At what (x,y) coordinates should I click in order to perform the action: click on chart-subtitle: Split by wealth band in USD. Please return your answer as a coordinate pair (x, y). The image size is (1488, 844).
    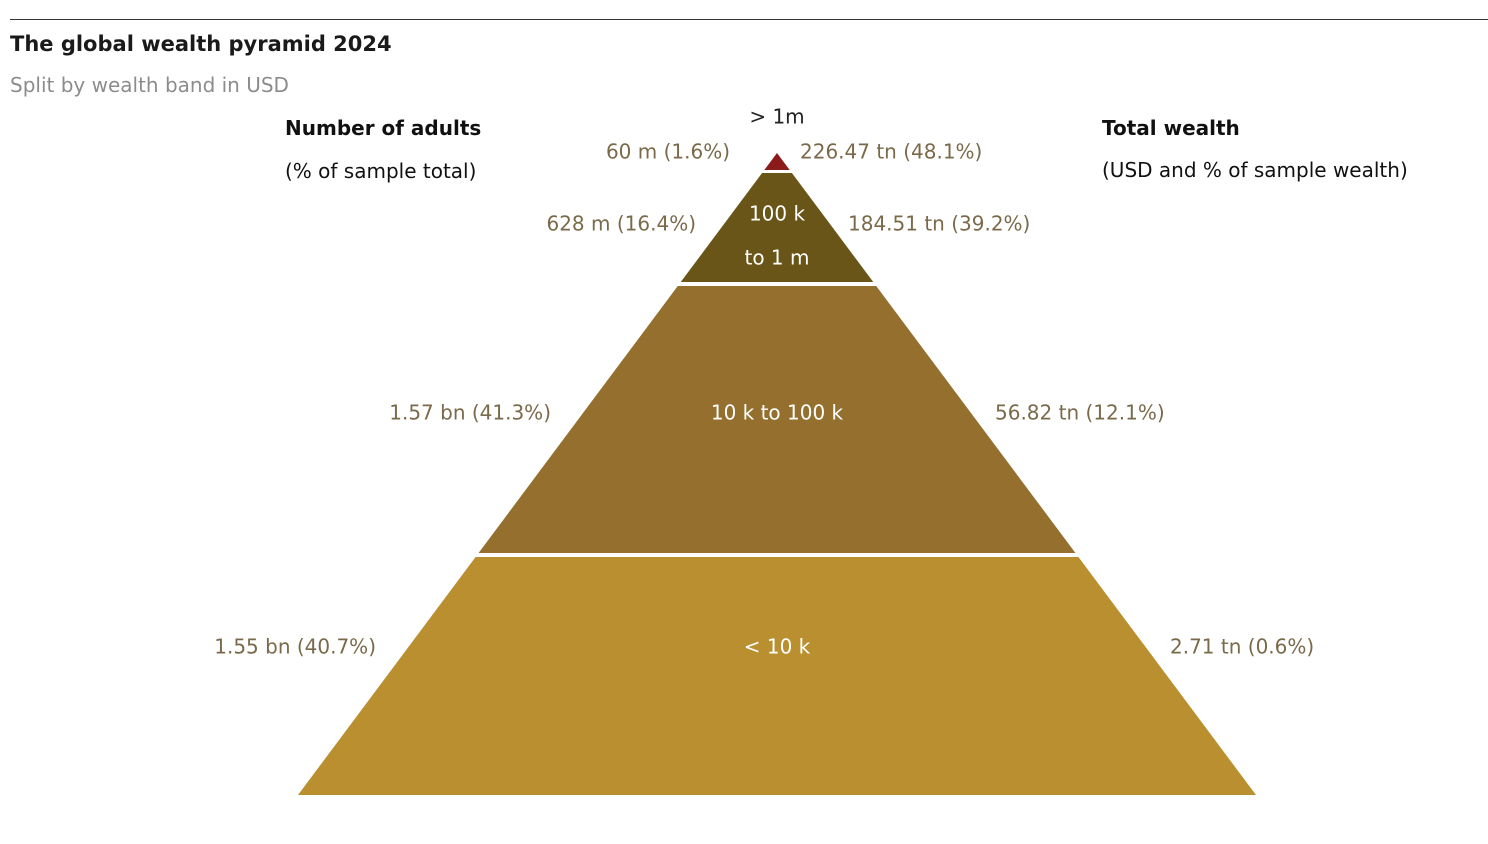
    Looking at the image, I should click on (149, 85).